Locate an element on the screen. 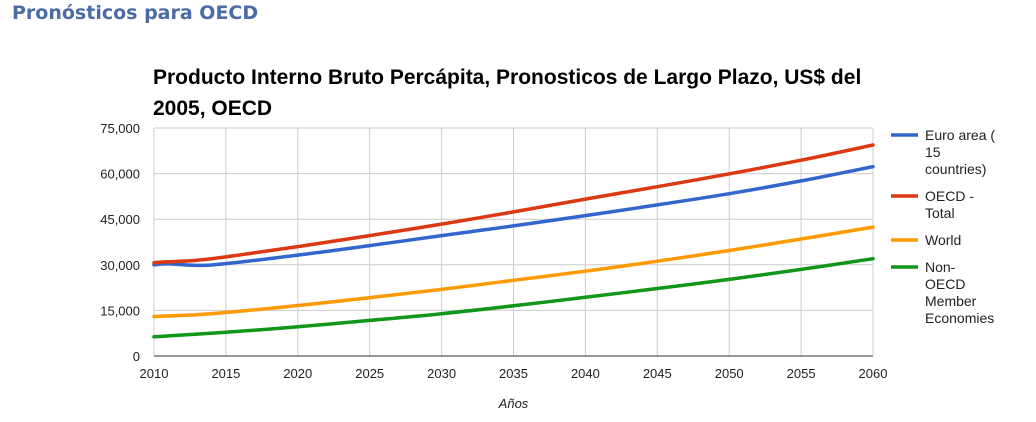  y-tick-label: 75,000 is located at coordinates (120, 128).